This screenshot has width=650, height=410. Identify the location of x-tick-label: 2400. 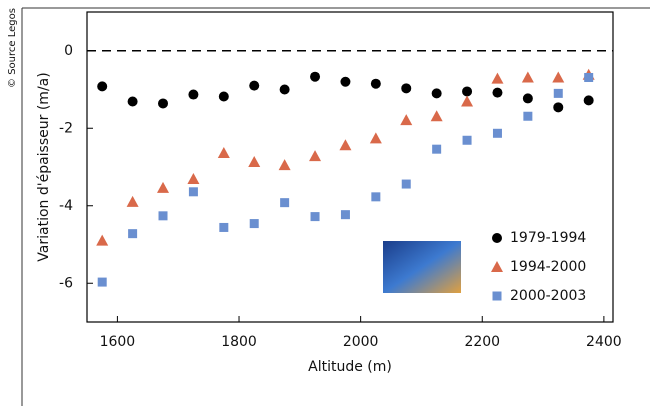
(604, 342).